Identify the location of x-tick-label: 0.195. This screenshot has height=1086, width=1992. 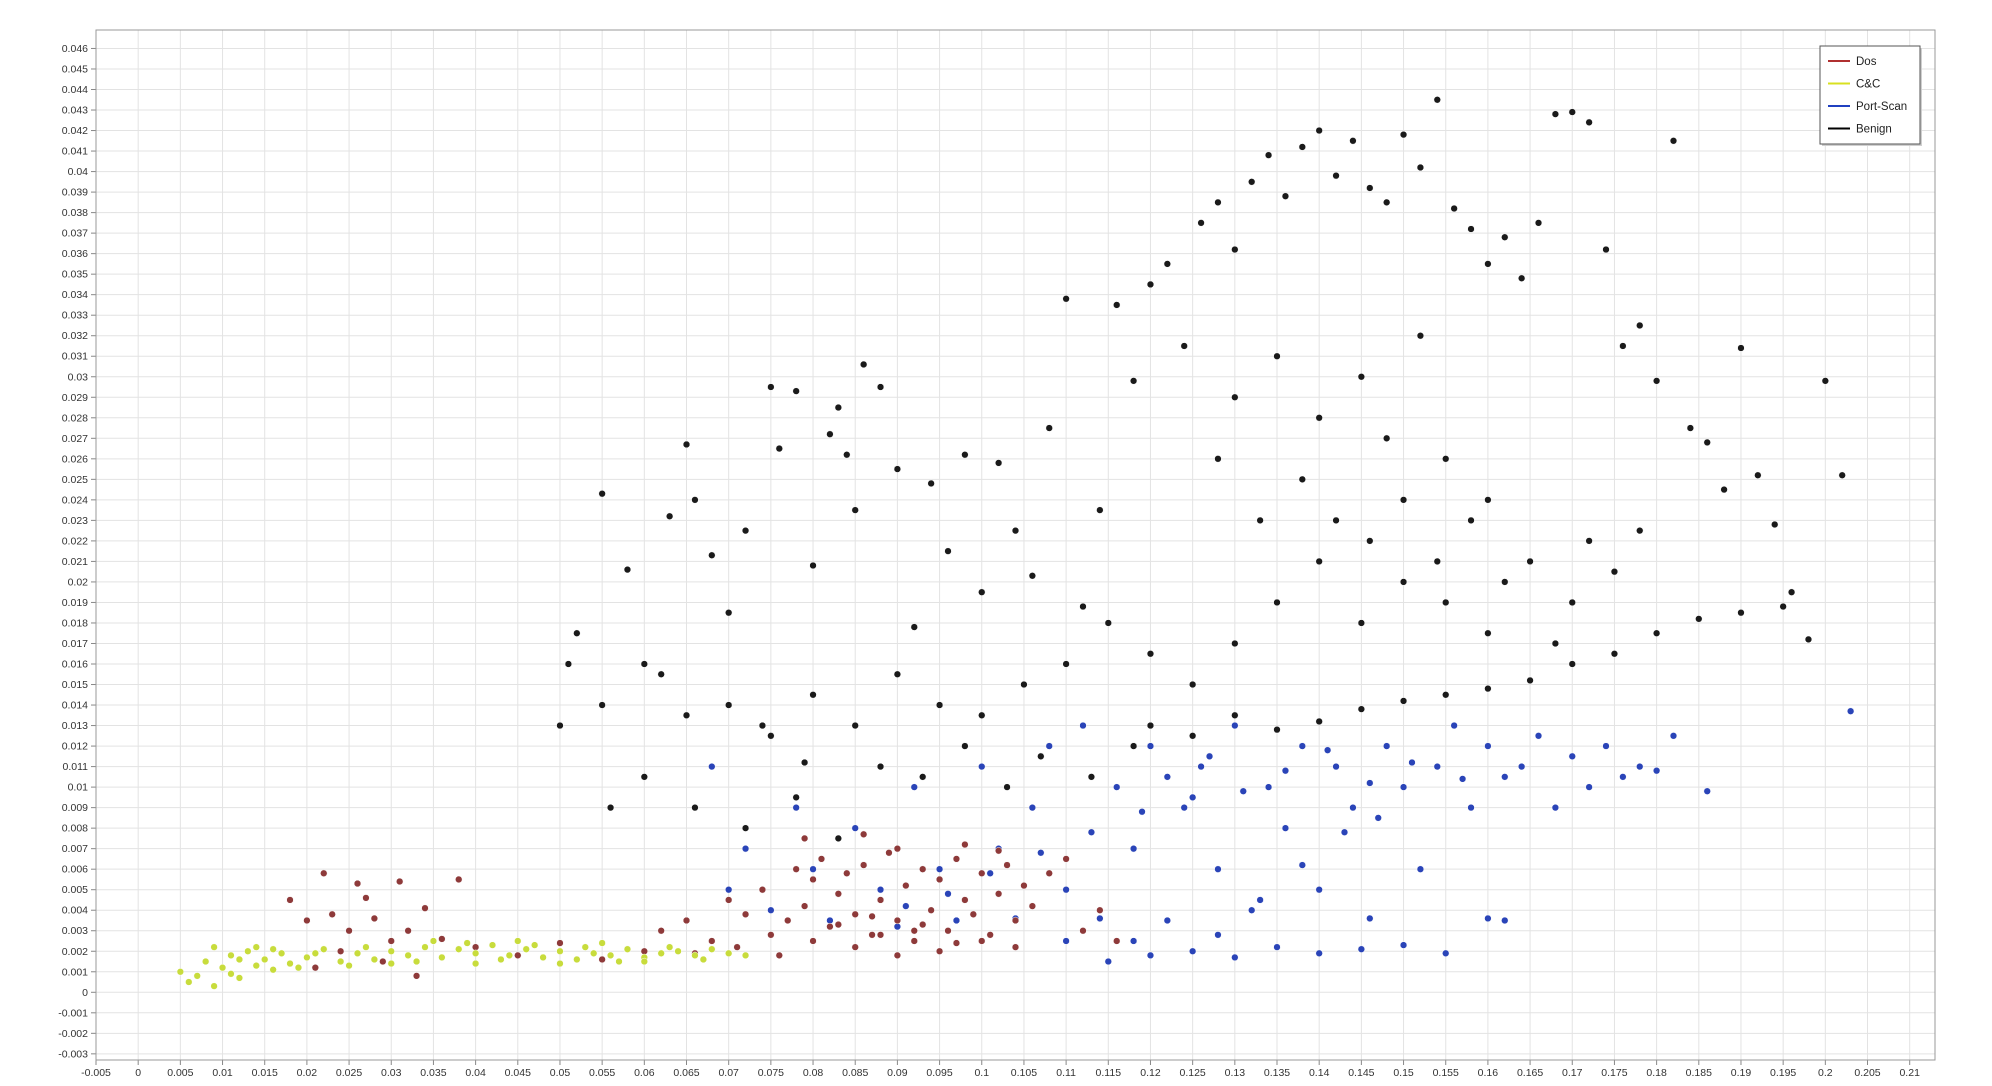
(1783, 1073).